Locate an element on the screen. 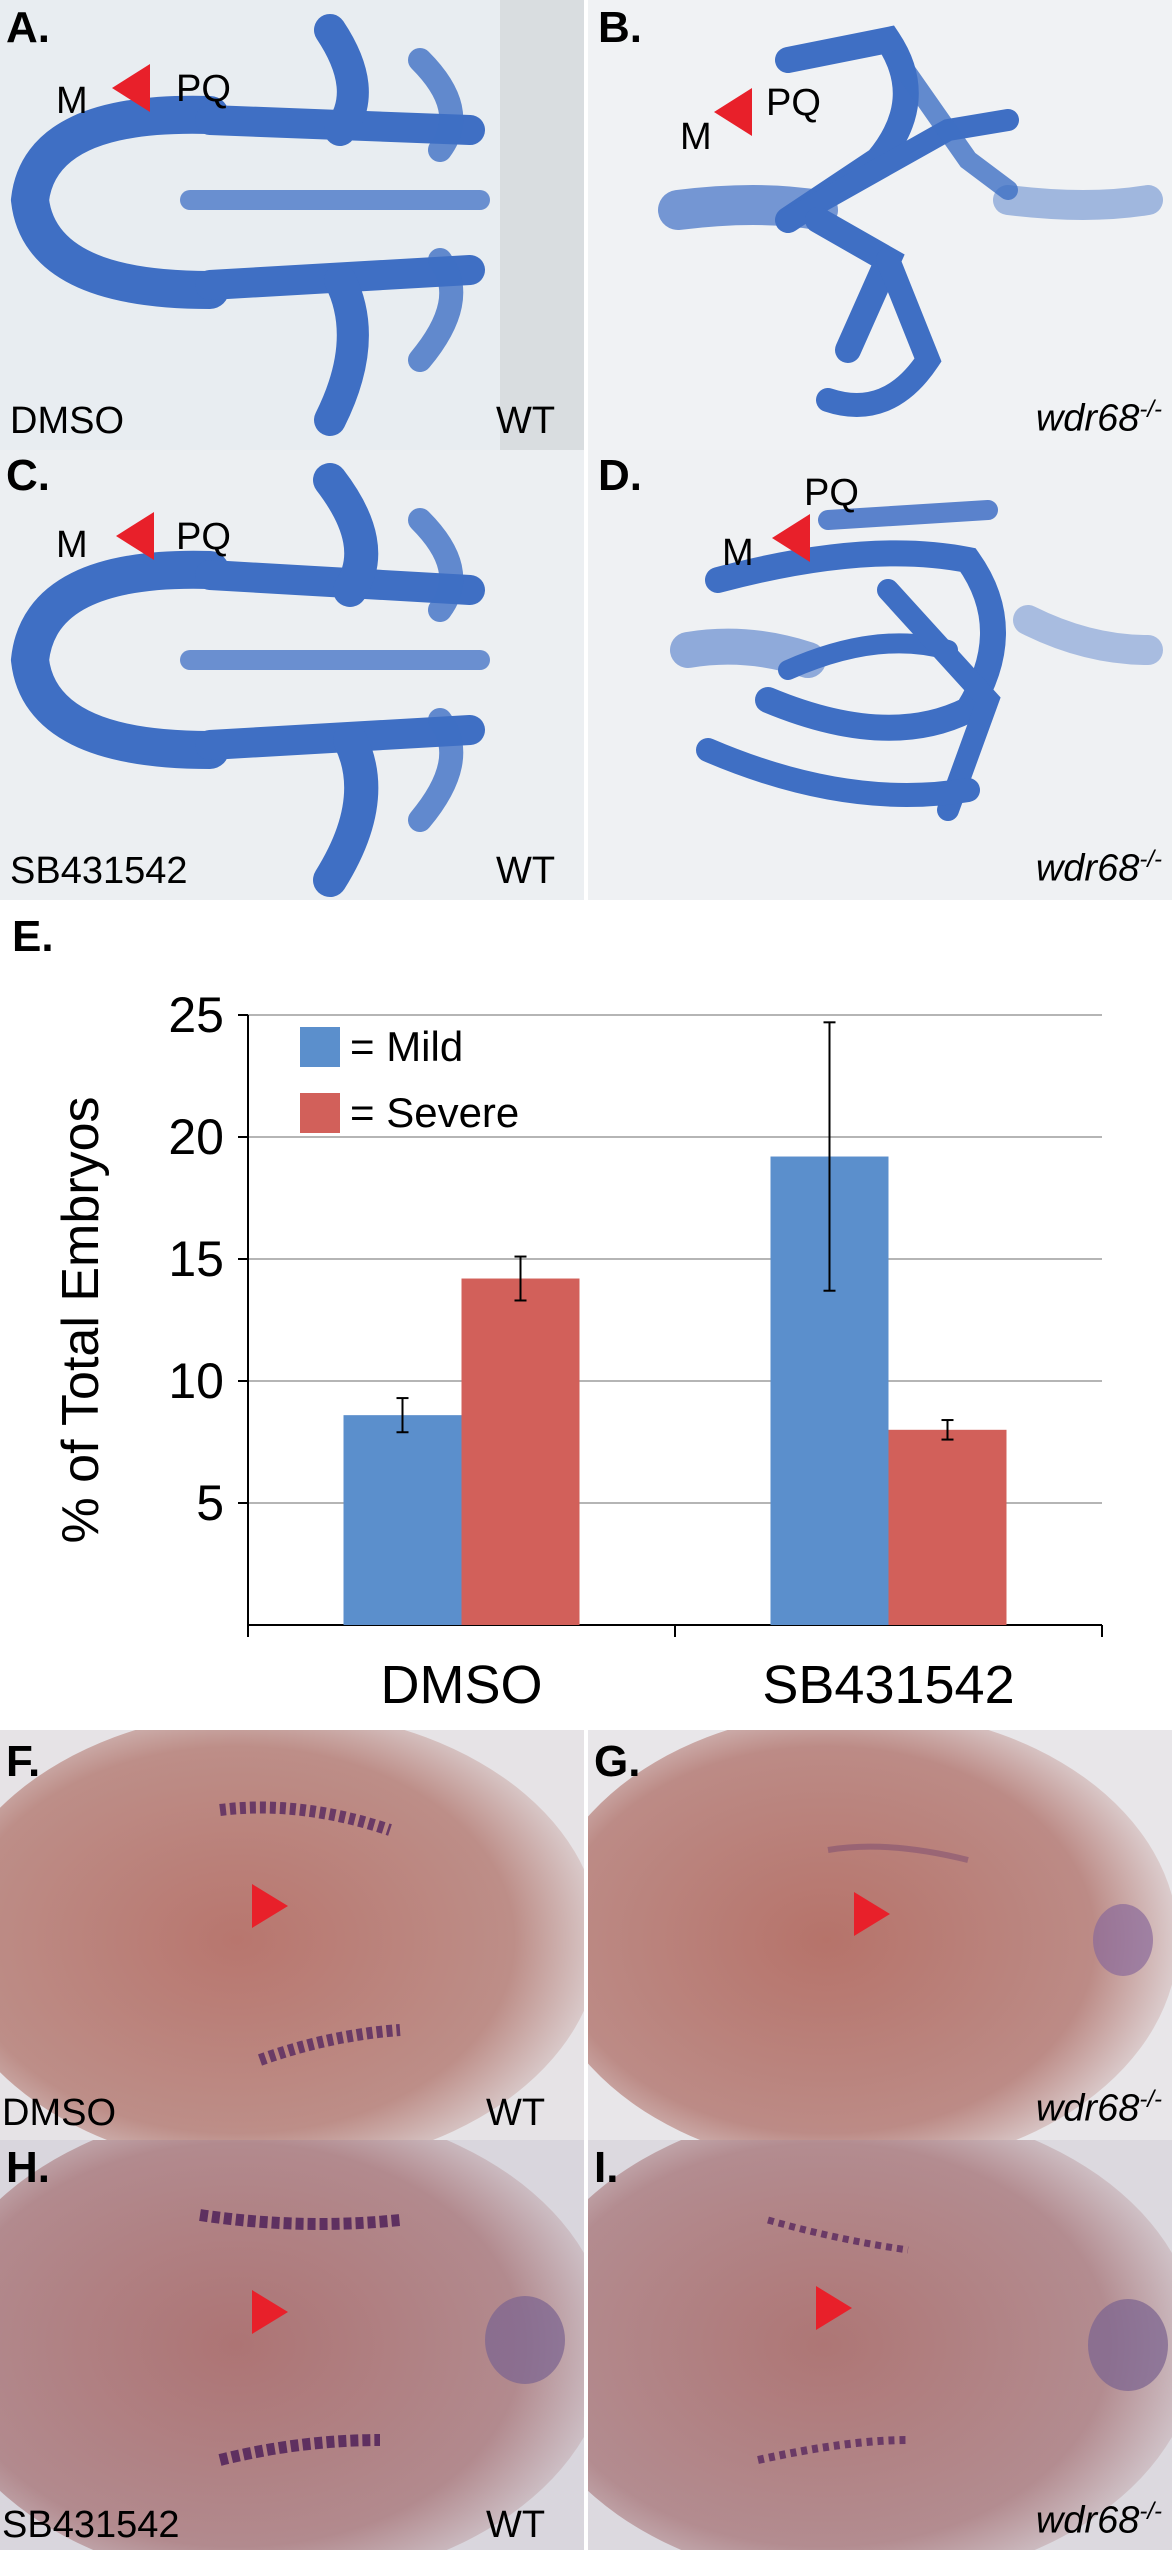 The height and width of the screenshot is (2550, 1172). panel-a: A. M PQ DMSO WT is located at coordinates (292, 225).